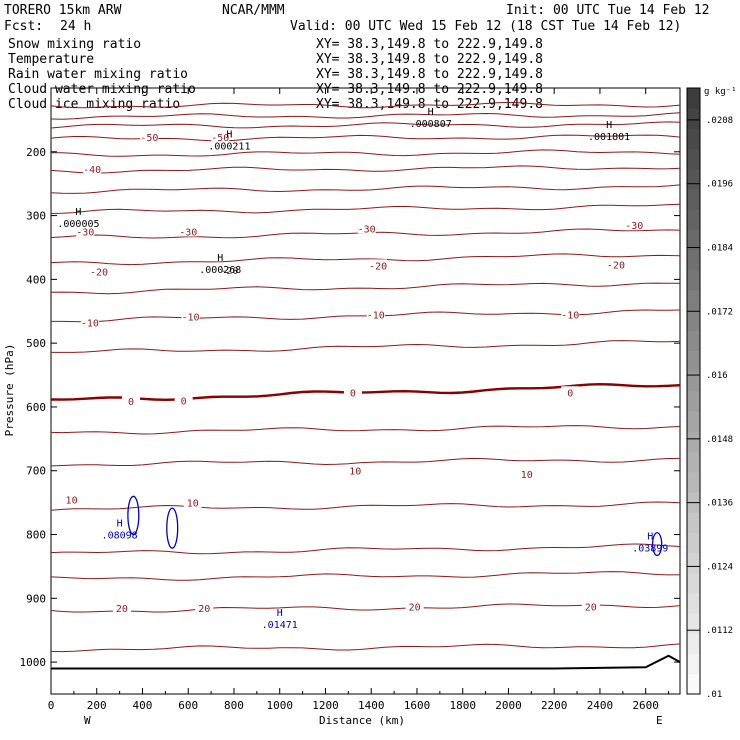 This screenshot has height=740, width=740. What do you see at coordinates (97, 705) in the screenshot?
I see `x-tick-label: 200` at bounding box center [97, 705].